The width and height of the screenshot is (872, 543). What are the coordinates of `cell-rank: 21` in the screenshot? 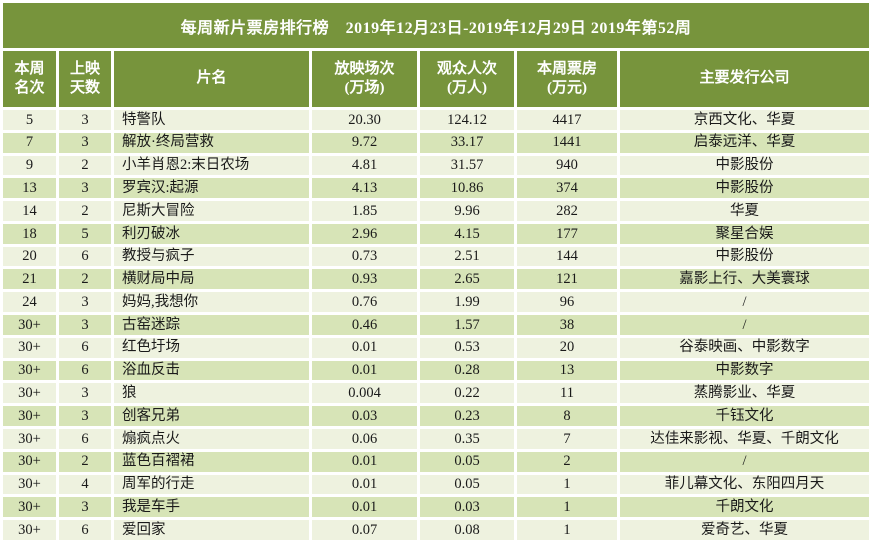 It's located at (29, 279).